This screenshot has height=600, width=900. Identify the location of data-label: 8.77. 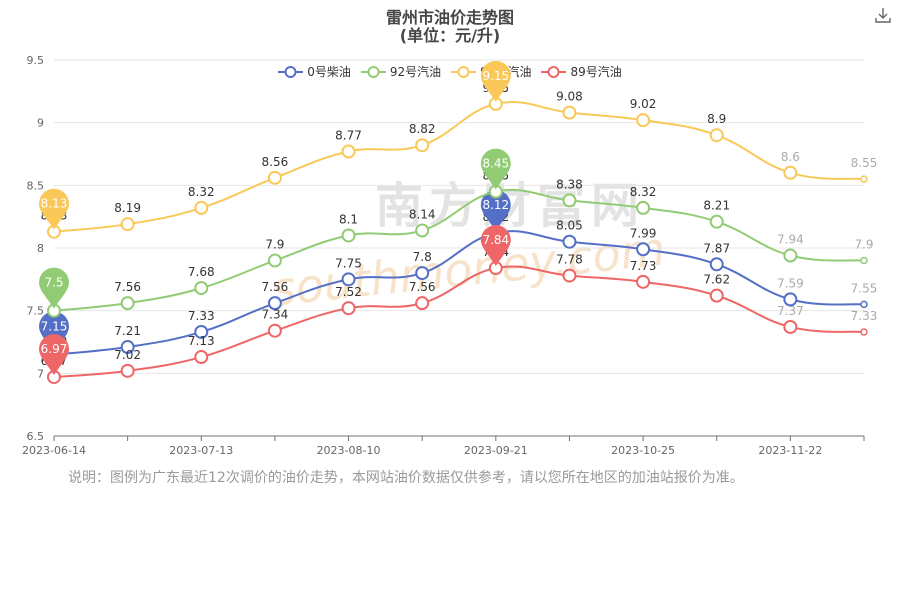
(348, 135).